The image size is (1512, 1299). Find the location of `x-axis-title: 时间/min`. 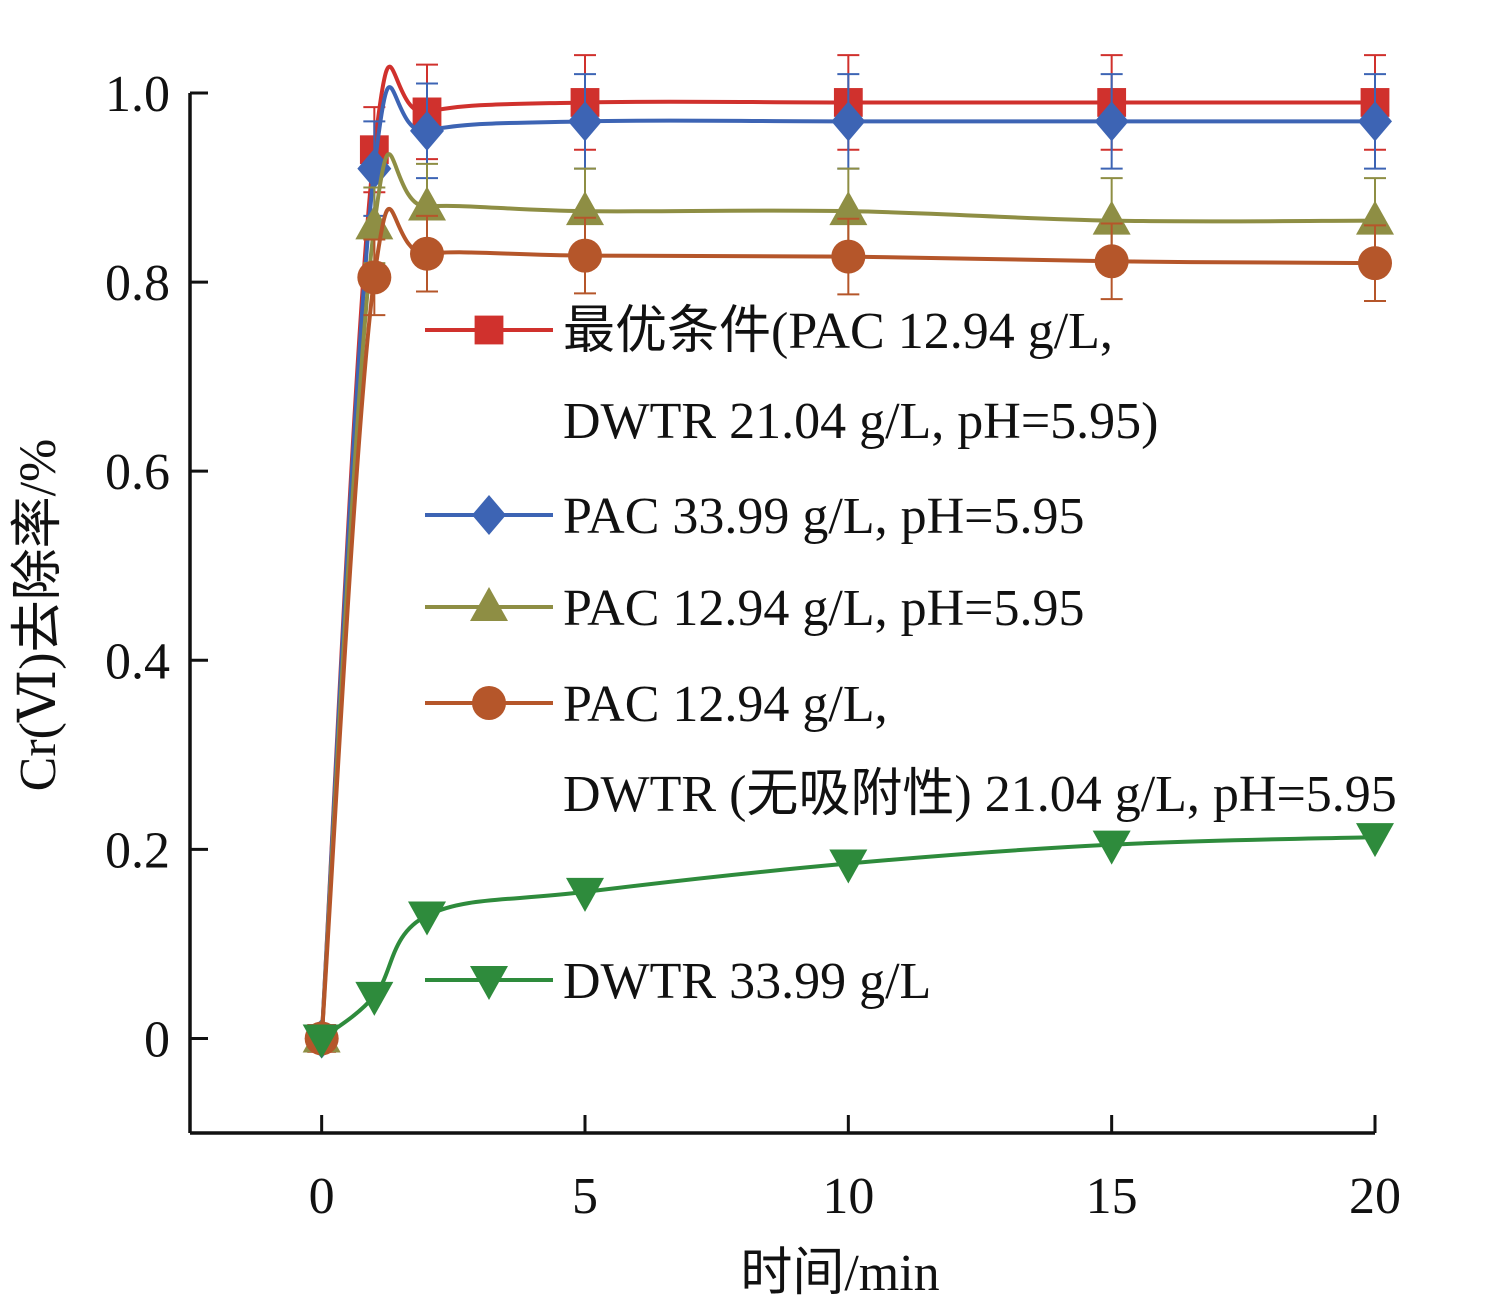

x-axis-title: 时间/min is located at coordinates (839, 1272).